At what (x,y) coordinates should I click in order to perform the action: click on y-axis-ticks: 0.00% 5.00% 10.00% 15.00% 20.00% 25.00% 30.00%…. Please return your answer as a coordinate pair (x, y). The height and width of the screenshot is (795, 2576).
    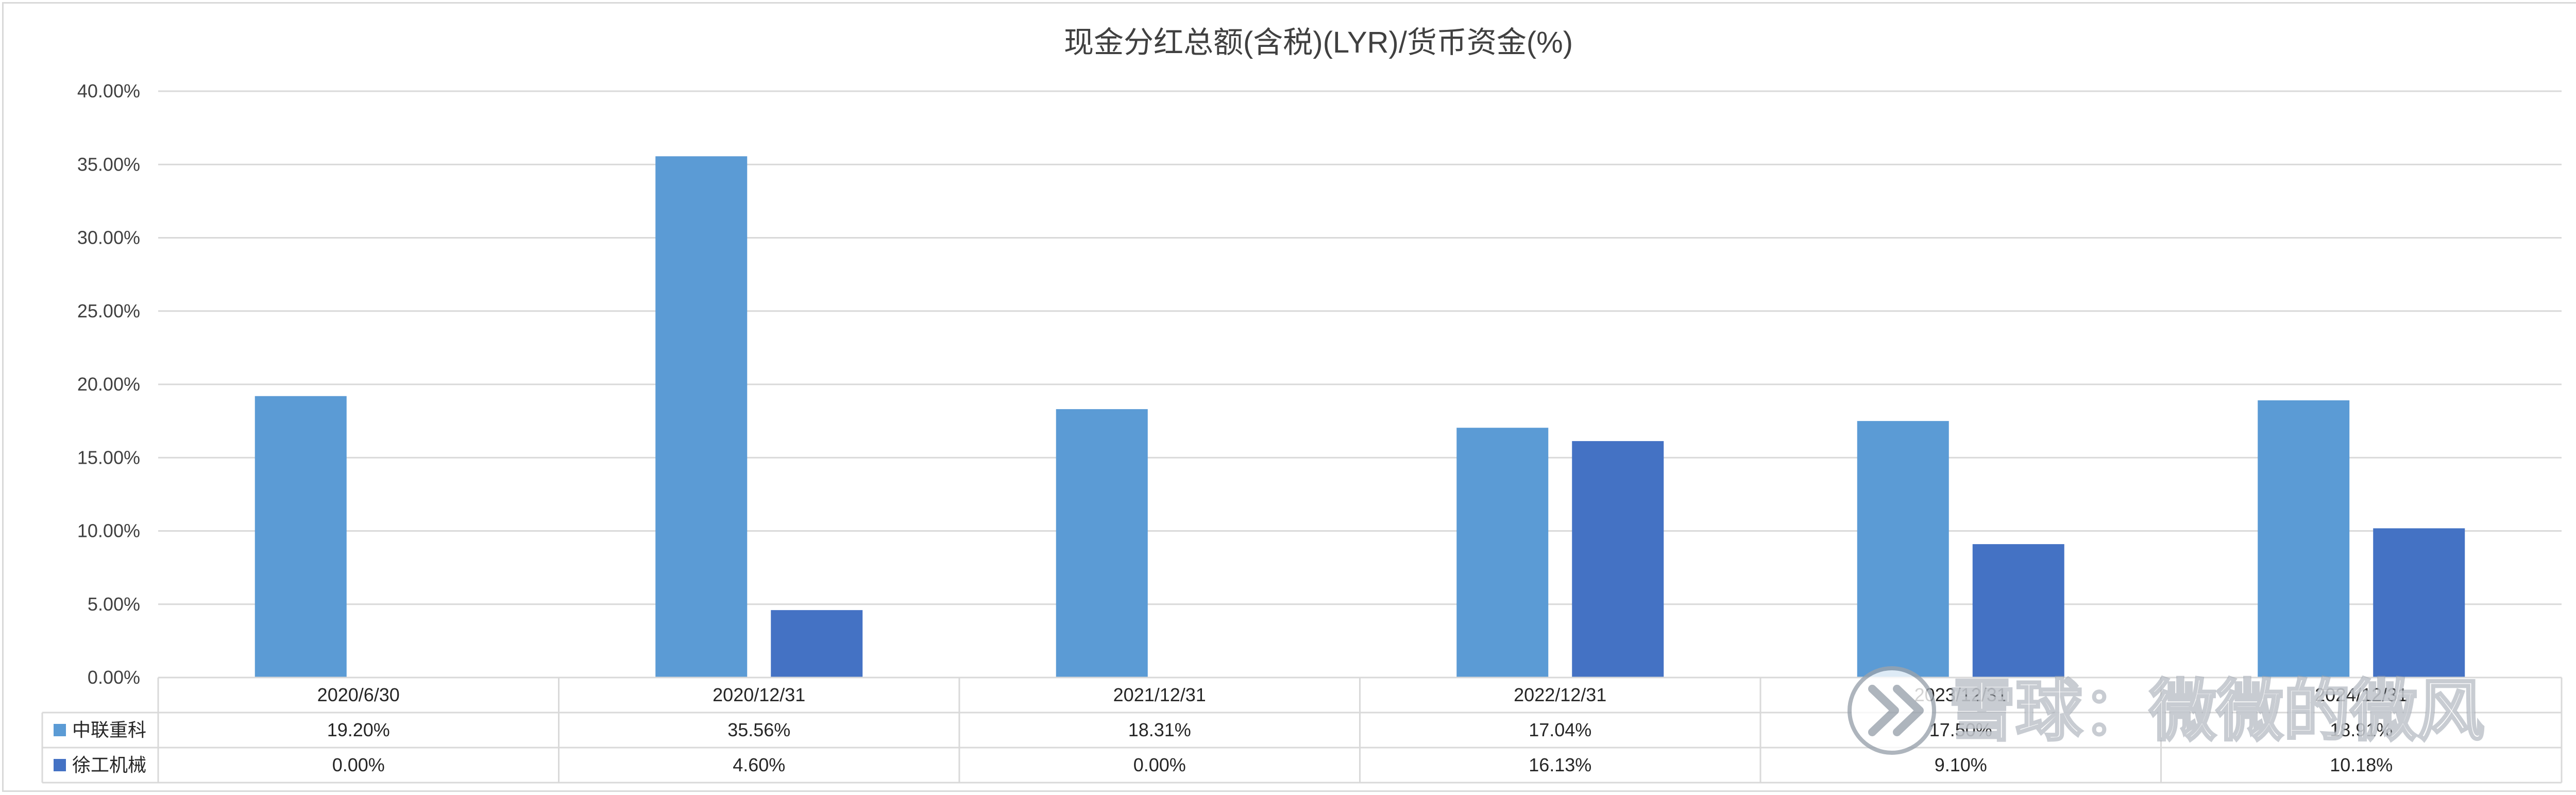
    Looking at the image, I should click on (108, 384).